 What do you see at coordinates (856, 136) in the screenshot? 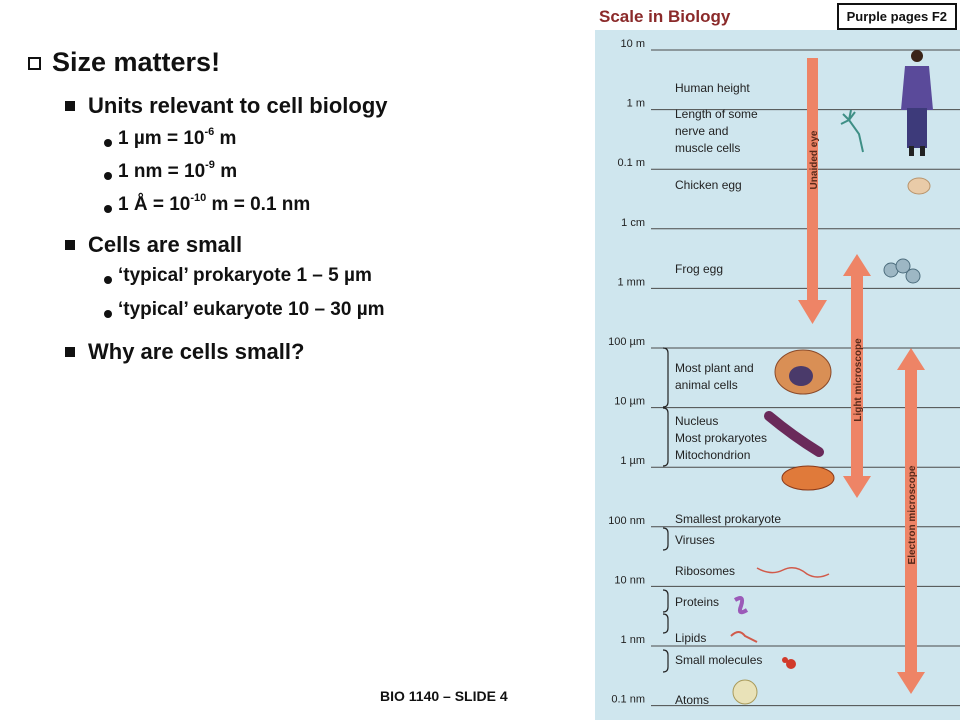
I see `nerve-axon` at bounding box center [856, 136].